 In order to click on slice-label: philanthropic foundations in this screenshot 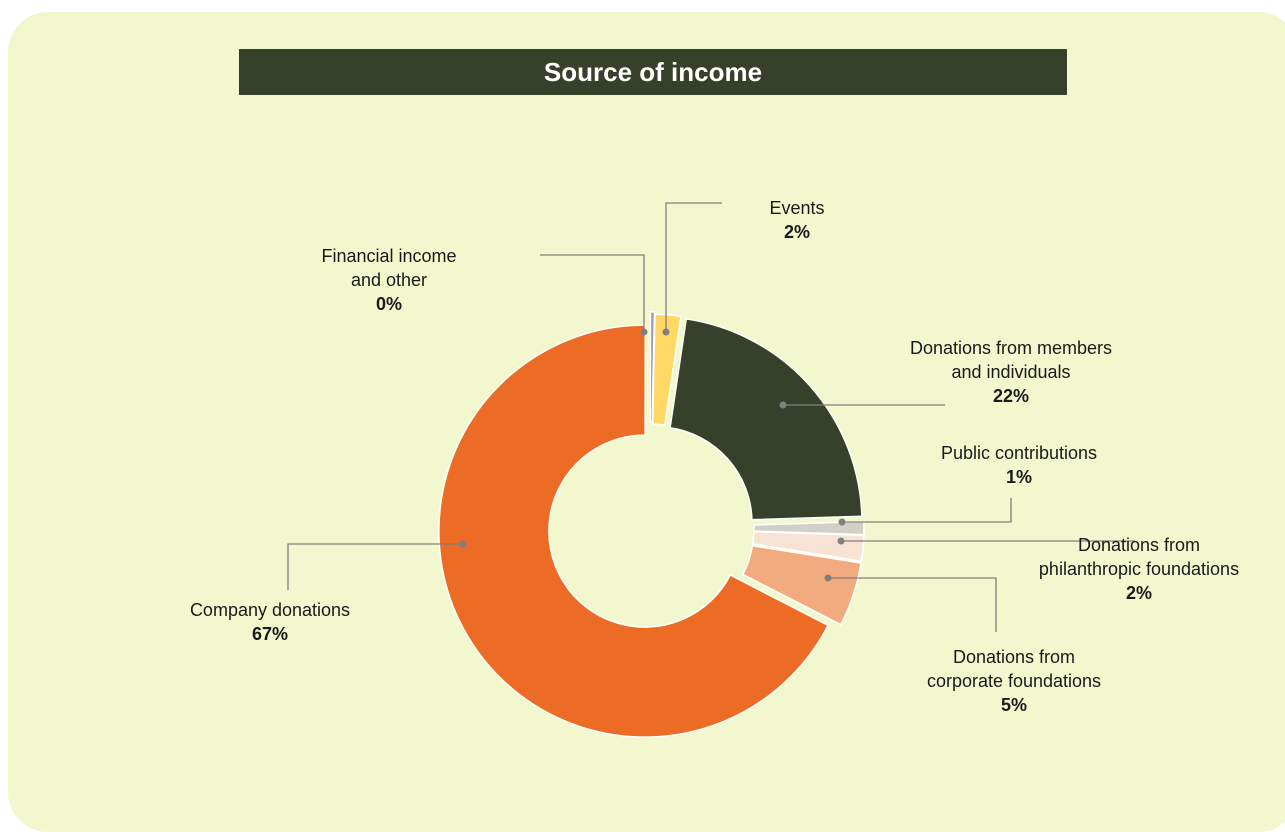, I will do `click(1139, 569)`.